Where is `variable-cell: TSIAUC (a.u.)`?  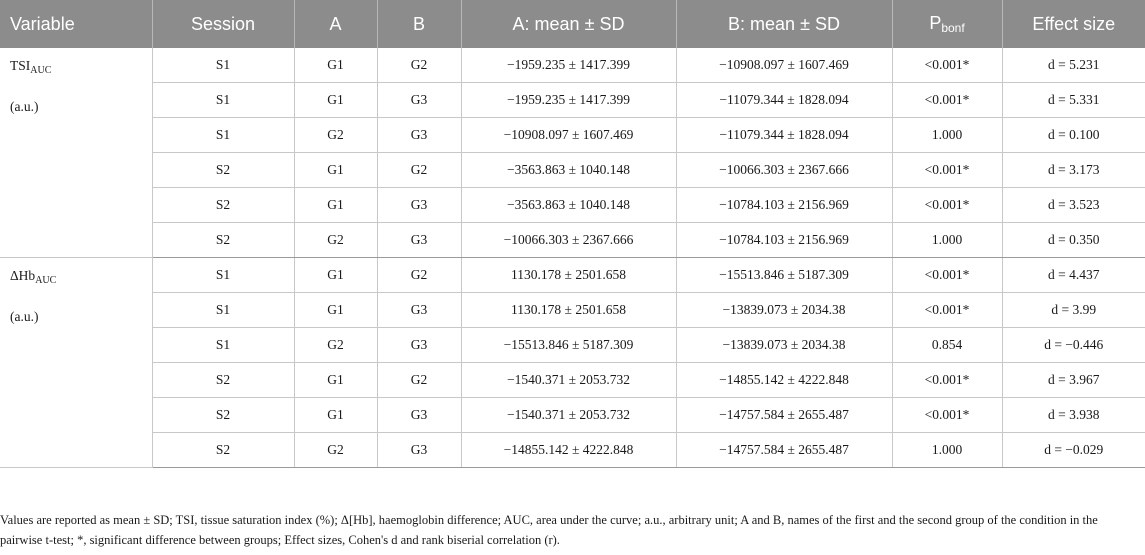
variable-cell: TSIAUC (a.u.) is located at coordinates (76, 153).